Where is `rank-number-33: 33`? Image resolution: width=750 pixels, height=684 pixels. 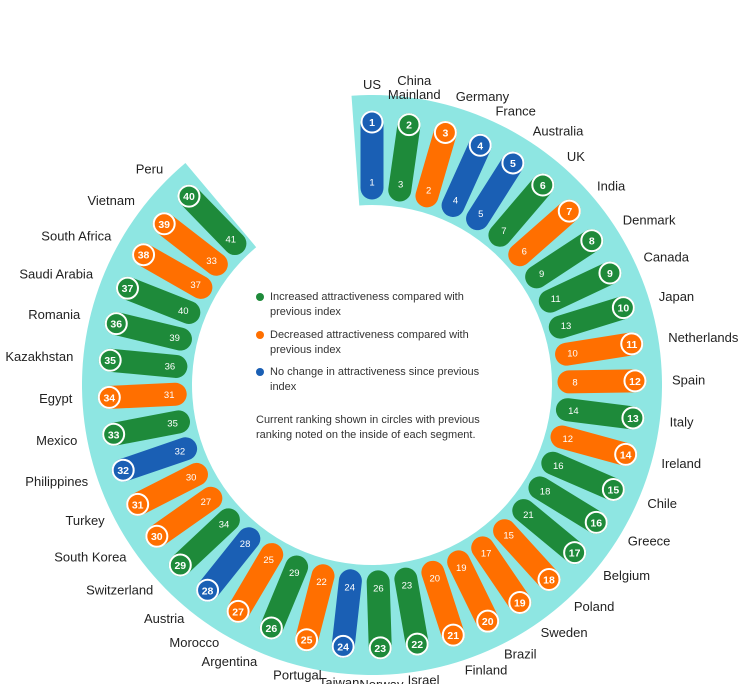 rank-number-33: 33 is located at coordinates (114, 435).